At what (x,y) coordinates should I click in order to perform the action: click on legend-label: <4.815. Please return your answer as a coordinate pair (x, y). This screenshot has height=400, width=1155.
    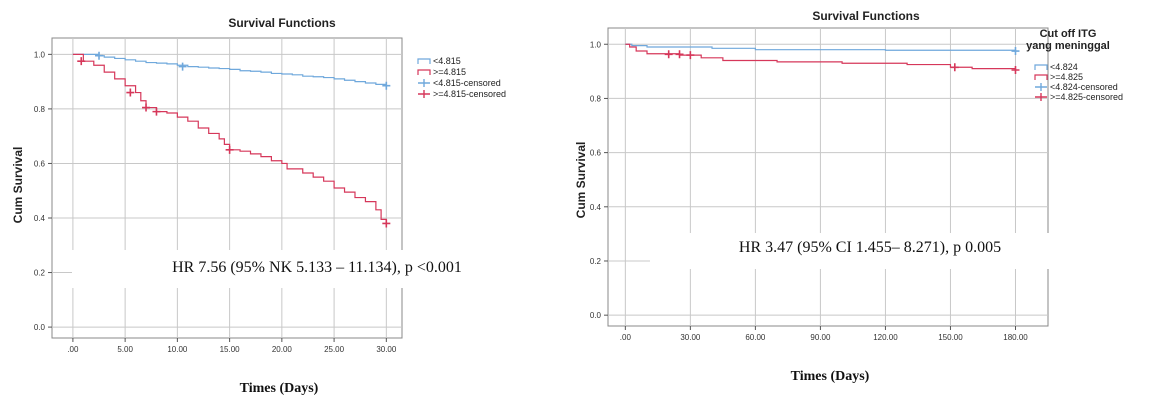
    Looking at the image, I should click on (447, 61).